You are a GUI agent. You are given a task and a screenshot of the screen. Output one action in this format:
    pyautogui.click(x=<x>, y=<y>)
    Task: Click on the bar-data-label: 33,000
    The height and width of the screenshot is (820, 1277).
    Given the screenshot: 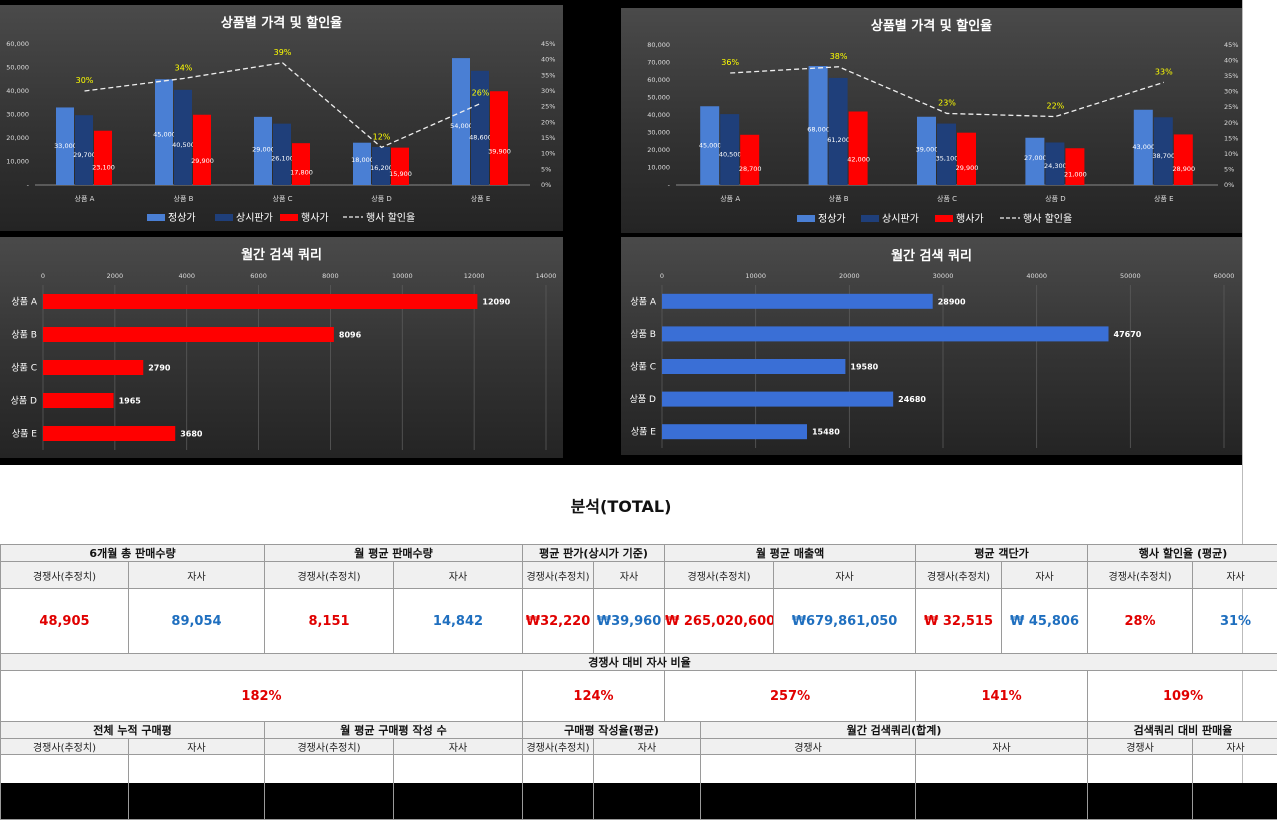 What is the action you would take?
    pyautogui.click(x=65, y=146)
    